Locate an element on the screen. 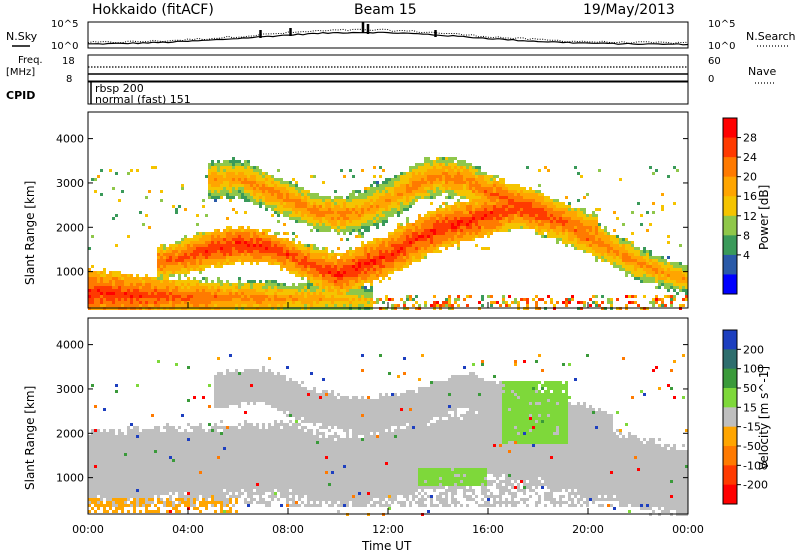 Image resolution: width=800 pixels, height=554 pixels. y-tick-label: 1000 is located at coordinates (70, 272).